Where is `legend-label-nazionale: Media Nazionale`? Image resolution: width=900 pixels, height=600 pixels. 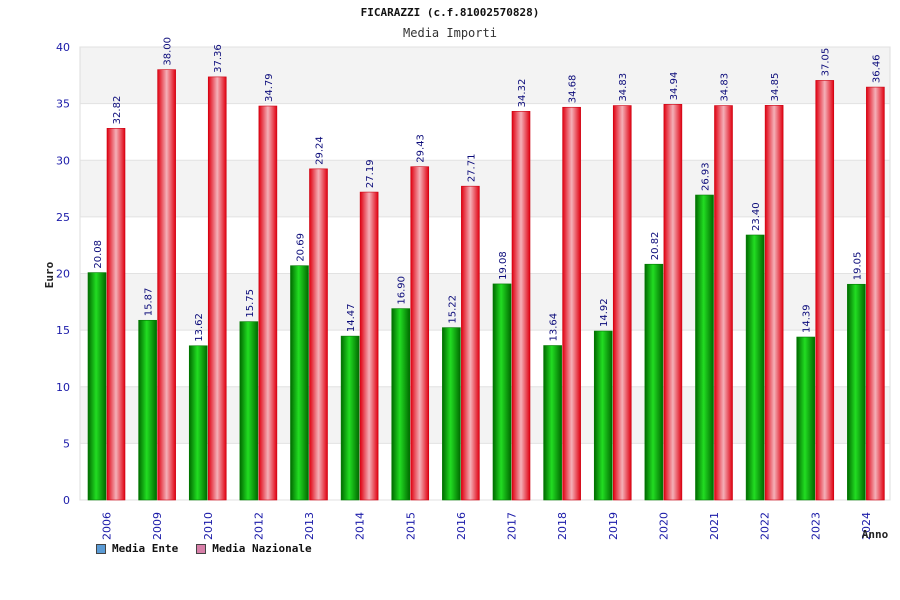 legend-label-nazionale: Media Nazionale is located at coordinates (262, 548).